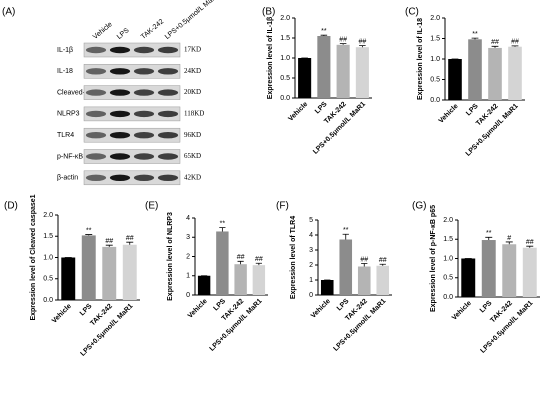  What do you see at coordinates (188, 295) in the screenshot?
I see `y-tick-label: 0` at bounding box center [188, 295].